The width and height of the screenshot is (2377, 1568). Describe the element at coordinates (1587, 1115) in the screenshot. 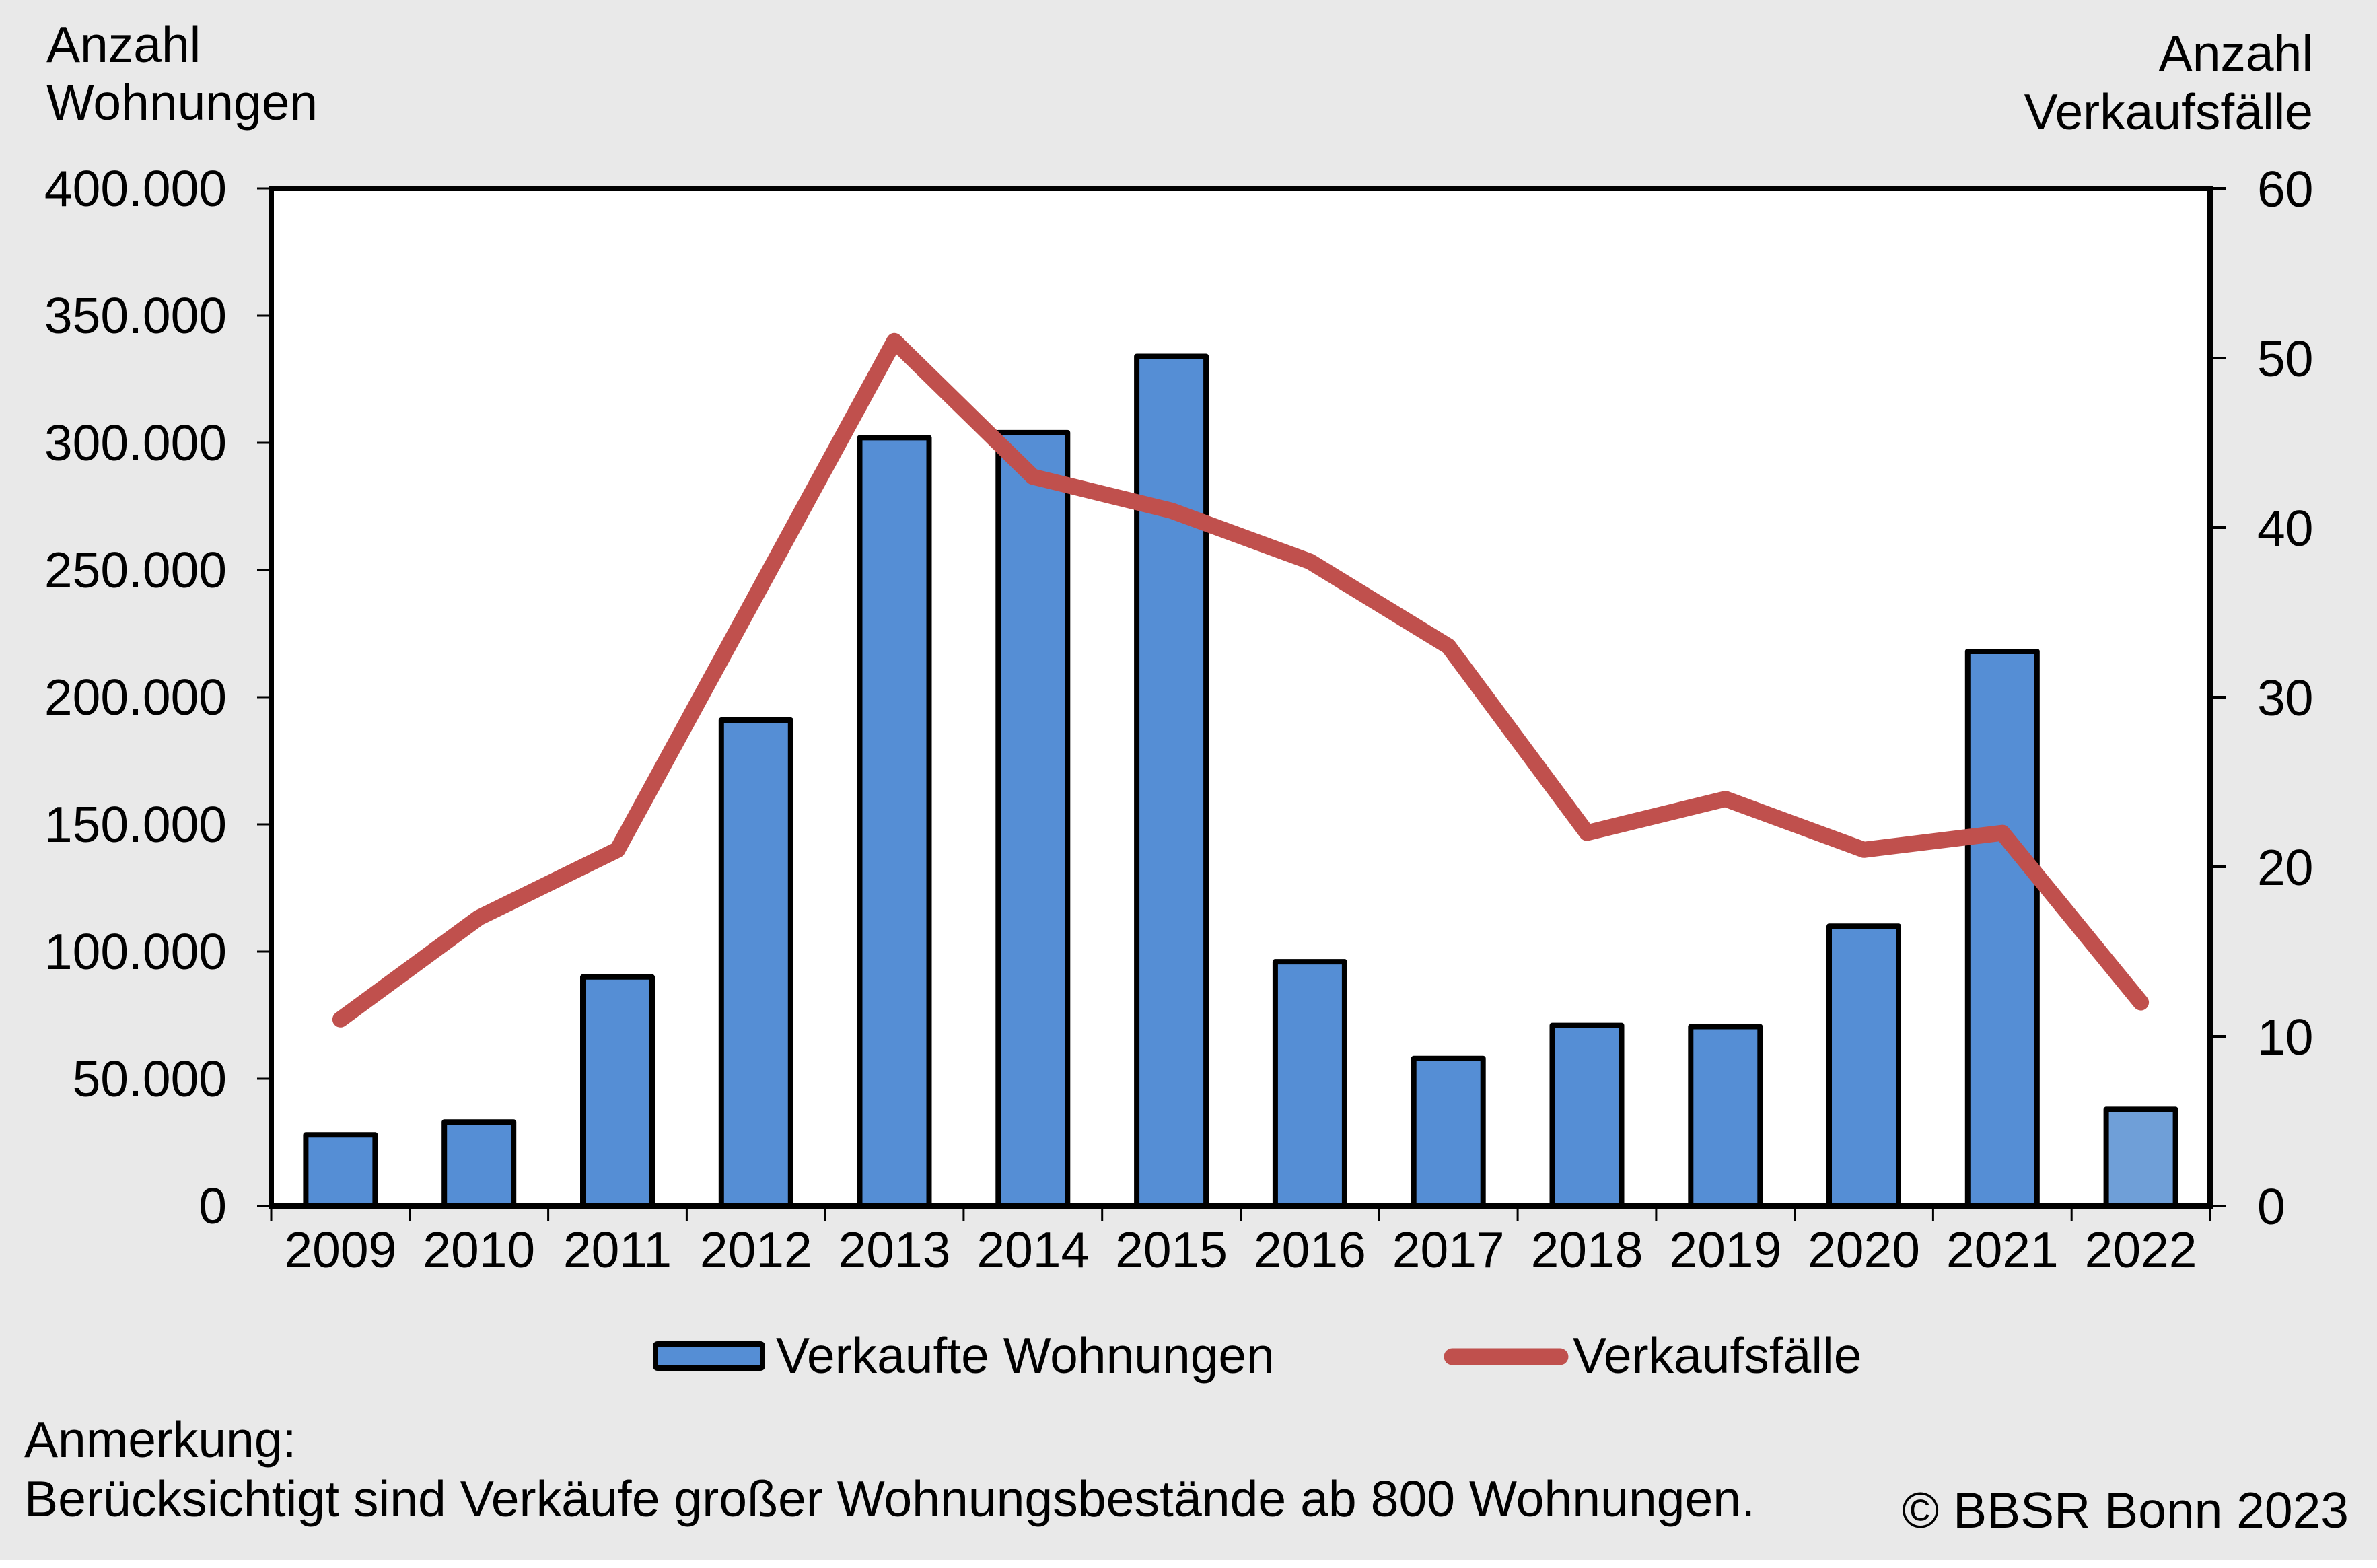

I see `bar-2018` at that location.